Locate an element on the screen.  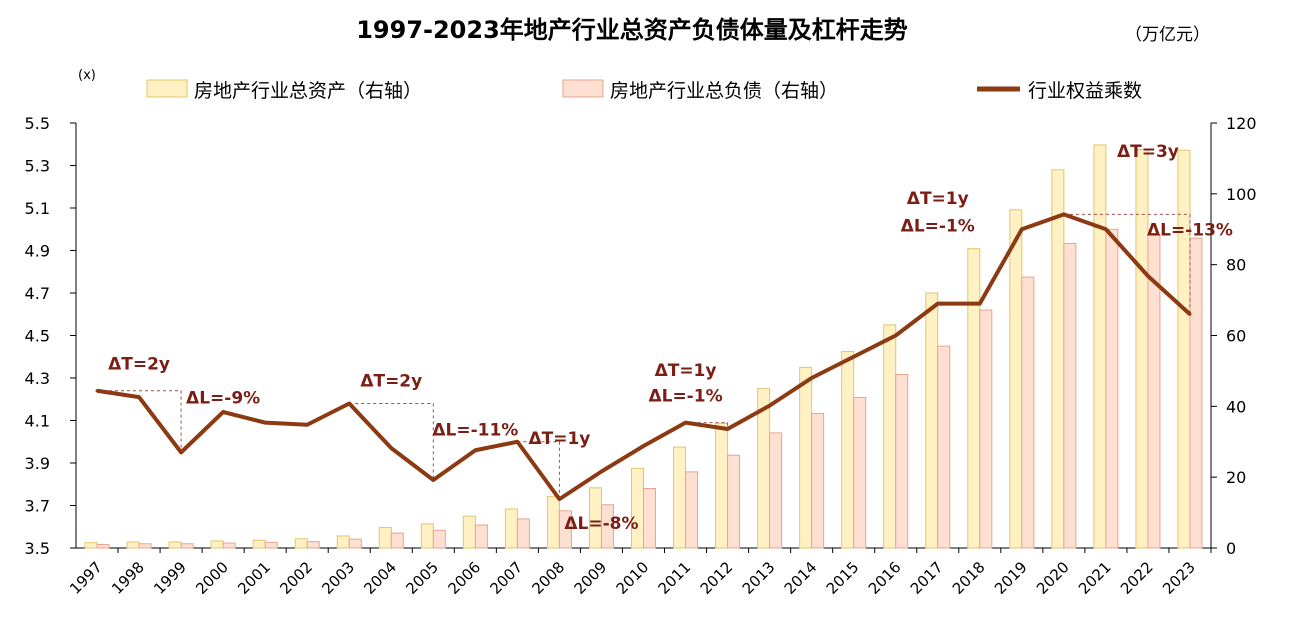
bar-liabilities-2016 is located at coordinates (902, 461).